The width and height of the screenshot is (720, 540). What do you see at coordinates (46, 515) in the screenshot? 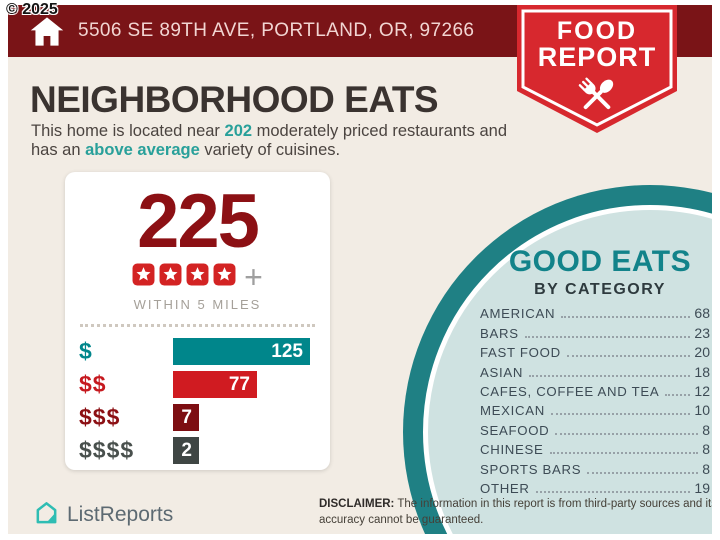
I see `house-pentagon-icon` at bounding box center [46, 515].